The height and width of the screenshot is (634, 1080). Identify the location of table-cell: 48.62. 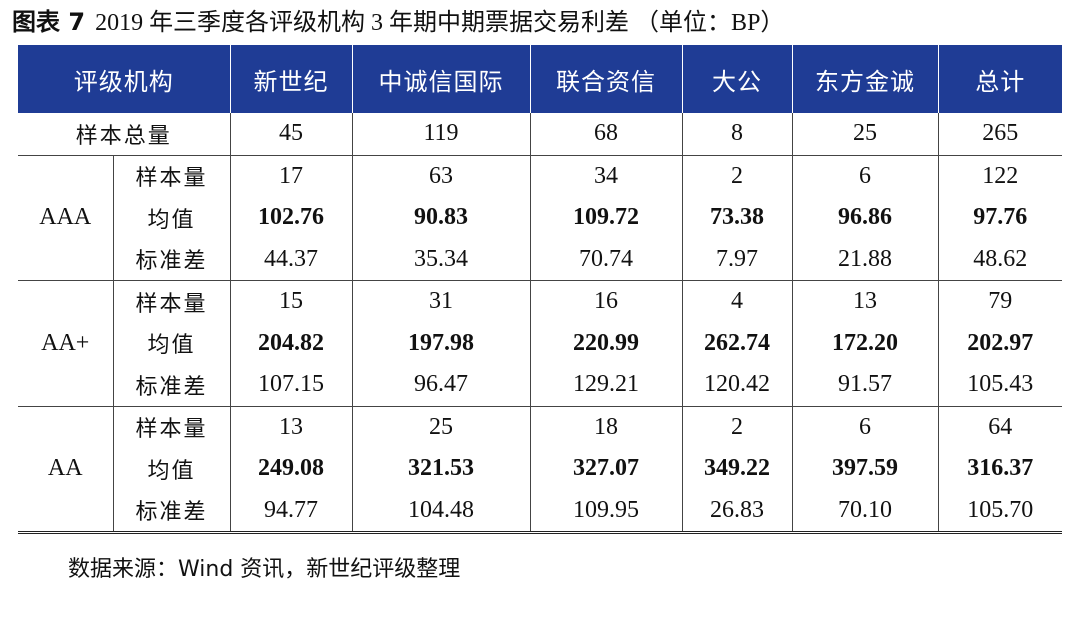
(1000, 258).